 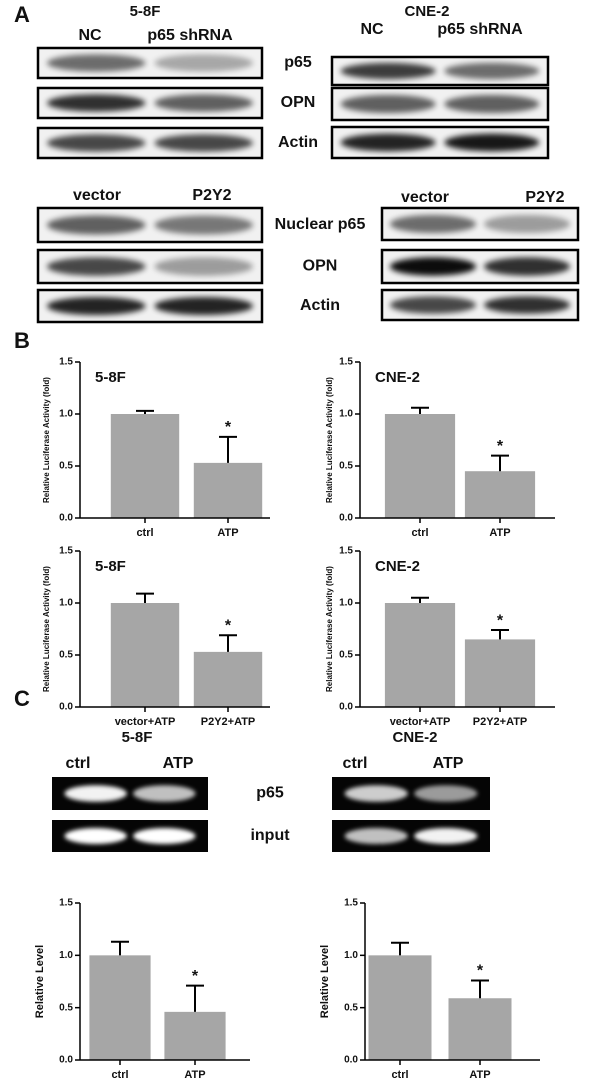 What do you see at coordinates (22, 340) in the screenshot?
I see `panel-letter: B` at bounding box center [22, 340].